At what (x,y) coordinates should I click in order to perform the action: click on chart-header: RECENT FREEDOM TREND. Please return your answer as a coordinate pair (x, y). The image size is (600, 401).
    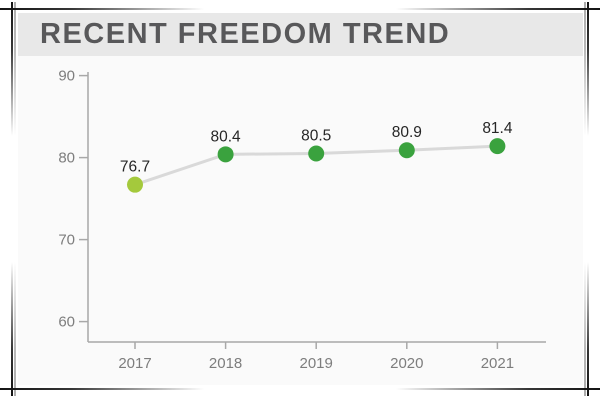
    Looking at the image, I should click on (300, 34).